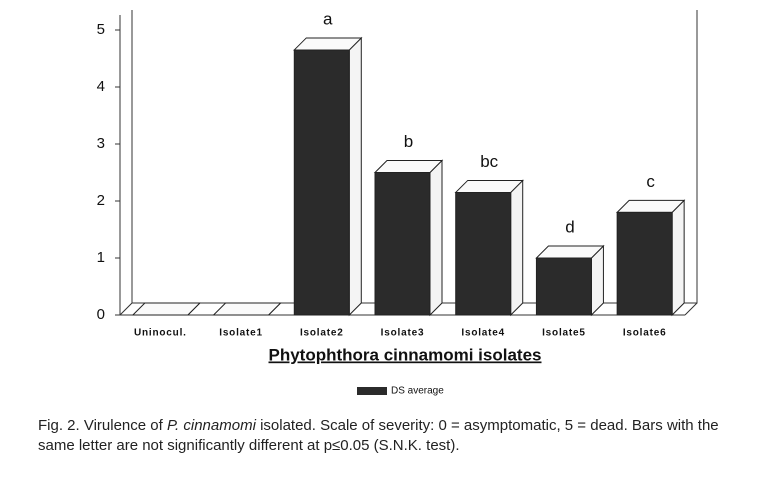 Image resolution: width=761 pixels, height=490 pixels. Describe the element at coordinates (101, 86) in the screenshot. I see `y-tick-label: 4` at that location.